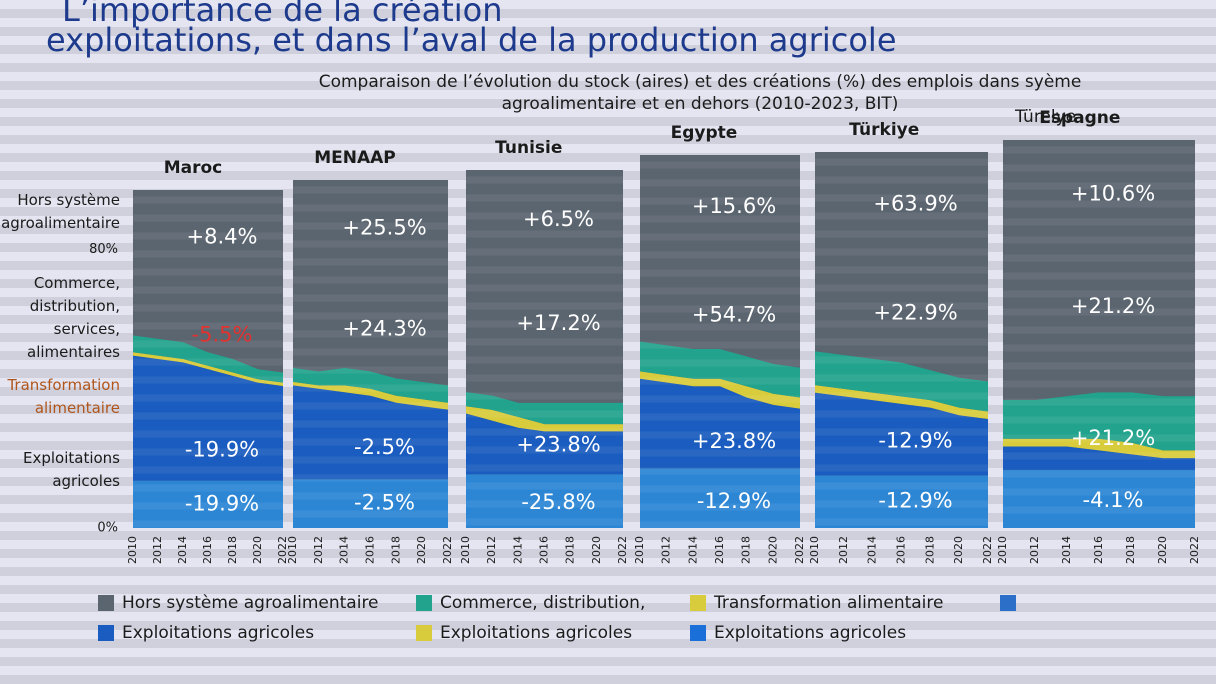 The width and height of the screenshot is (1216, 684). Describe the element at coordinates (87, 329) in the screenshot. I see `layer-label: services,` at that location.